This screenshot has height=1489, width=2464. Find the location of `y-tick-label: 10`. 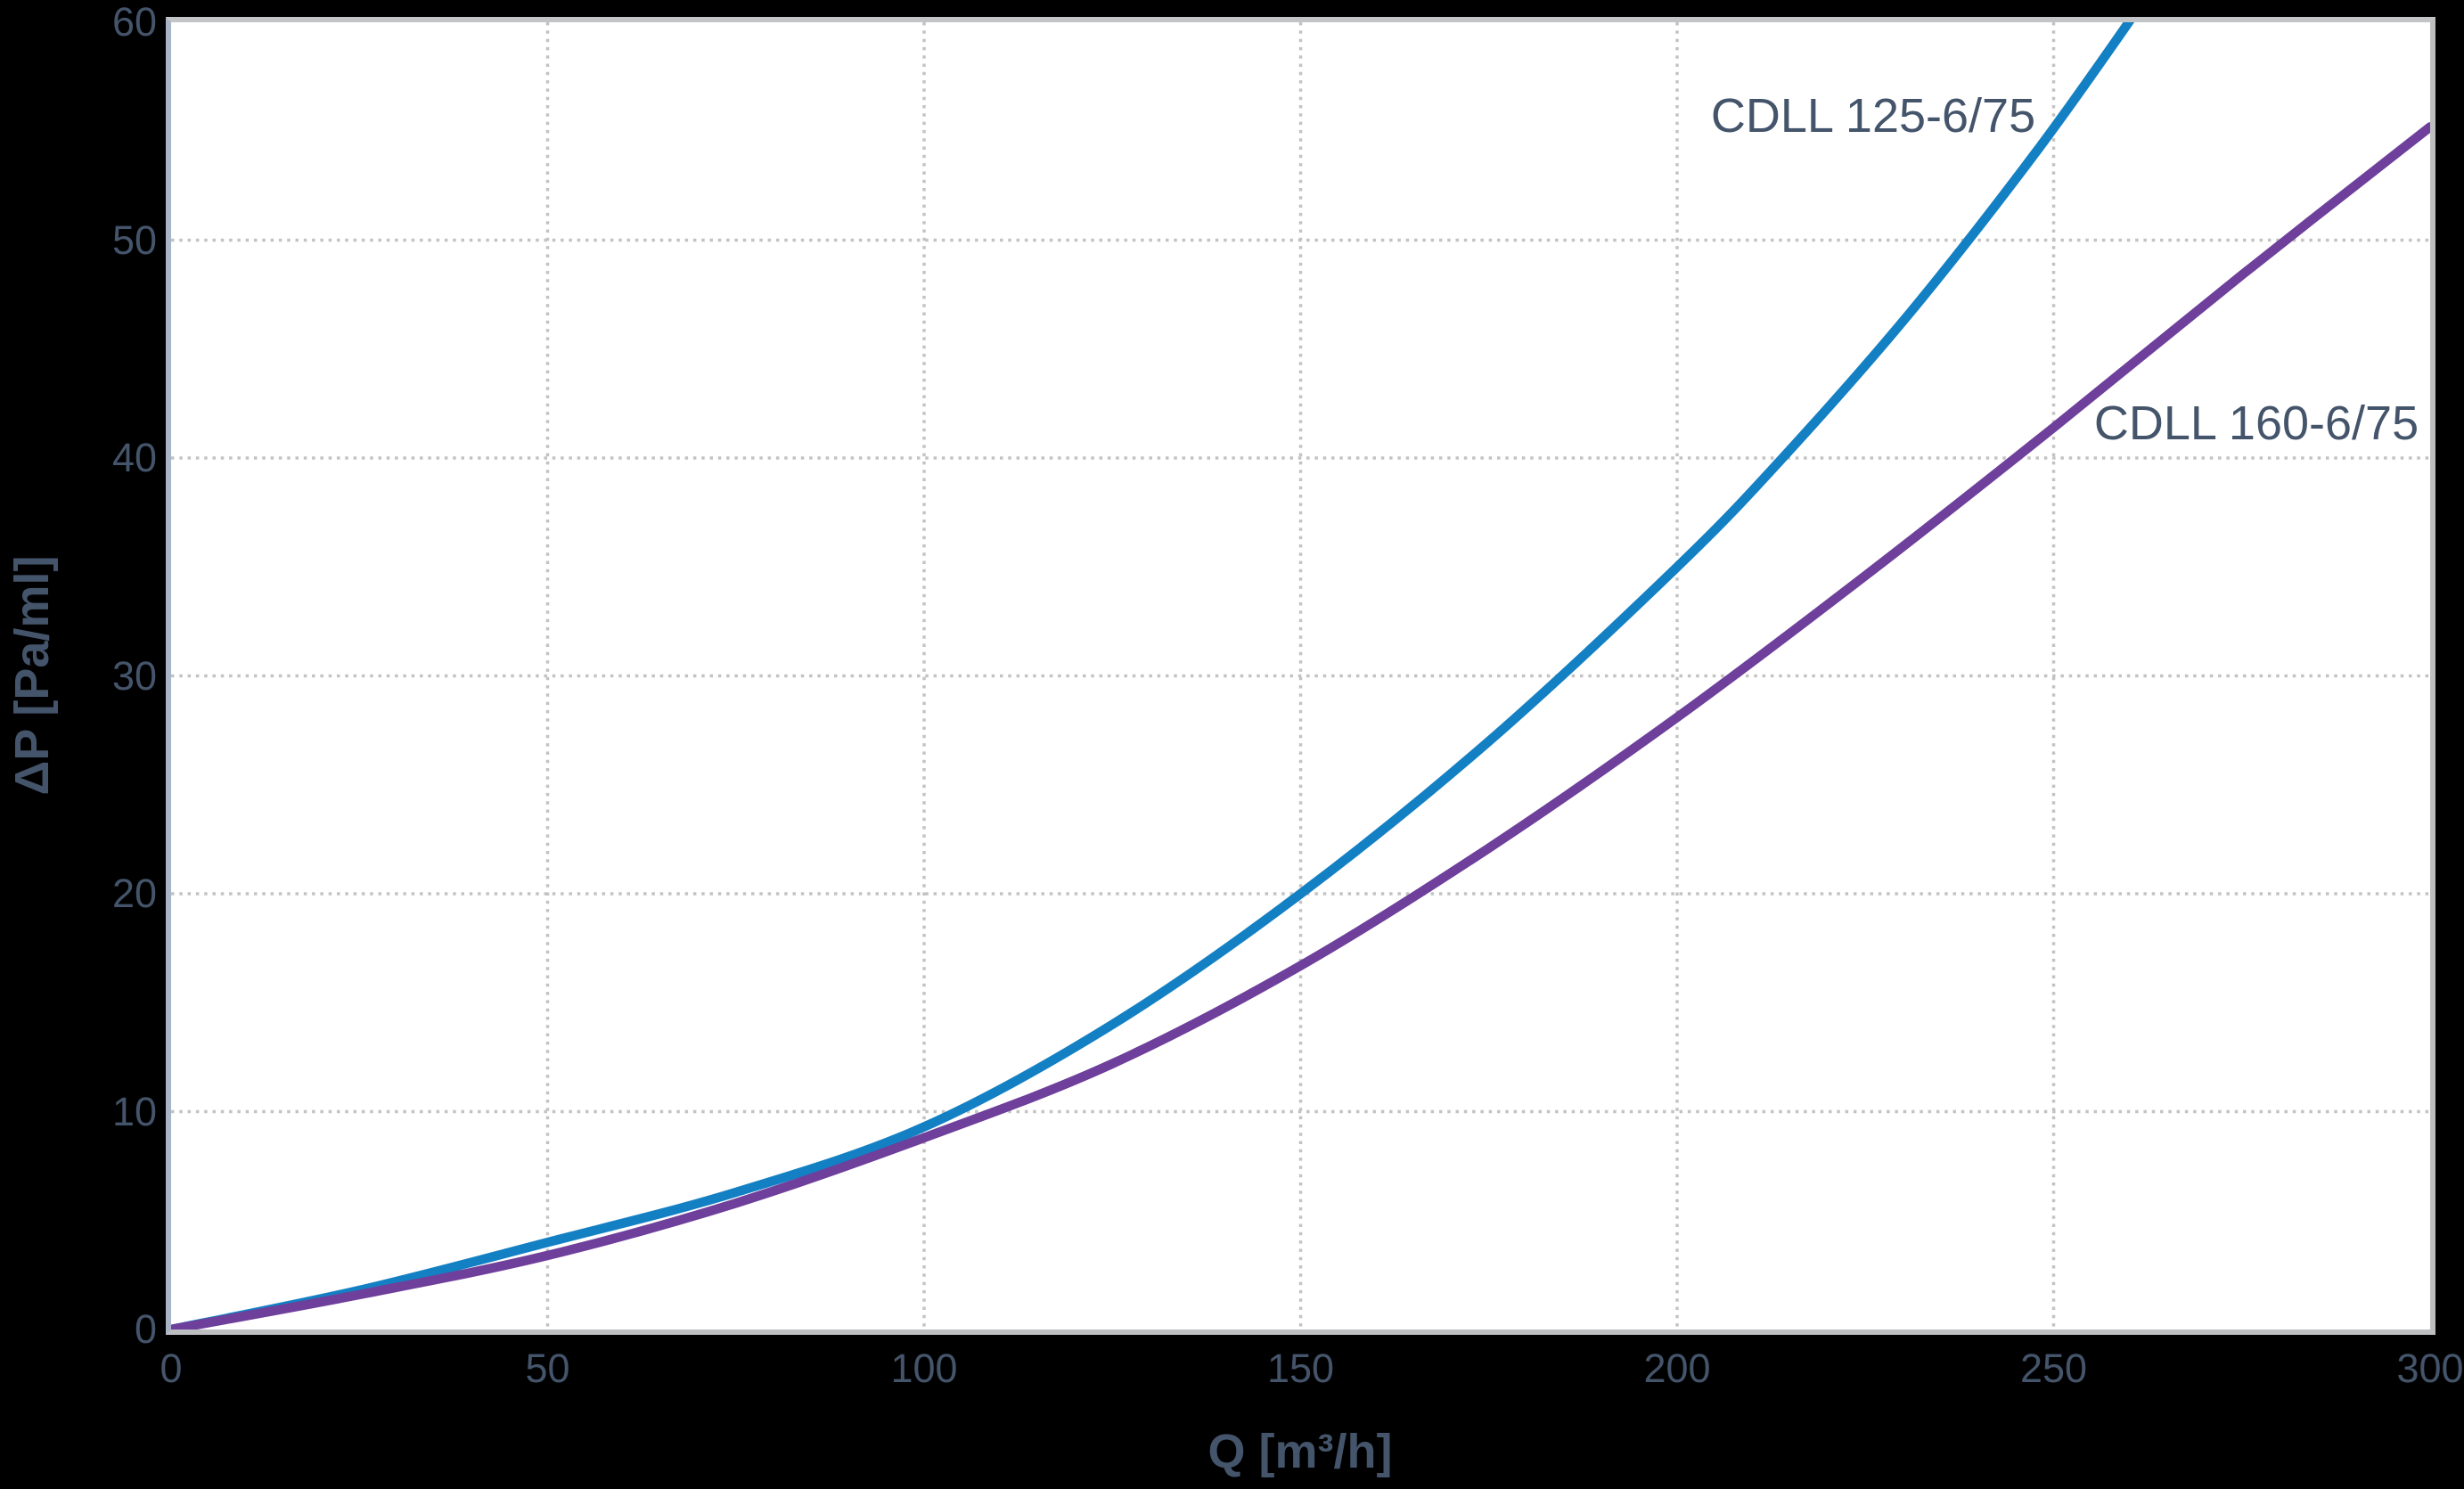

y-tick-label: 10 is located at coordinates (134, 1111).